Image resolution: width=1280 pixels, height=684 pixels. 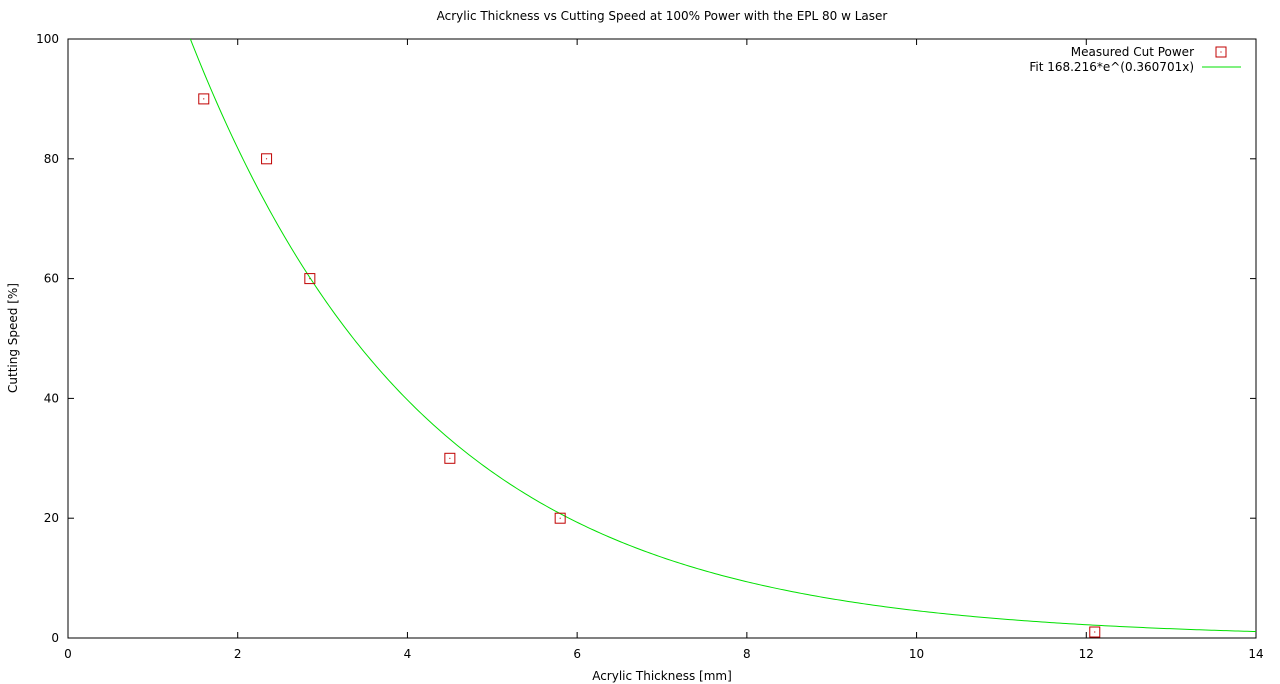 I want to click on legend-label-measured: Measured Cut Power, so click(x=1132, y=52).